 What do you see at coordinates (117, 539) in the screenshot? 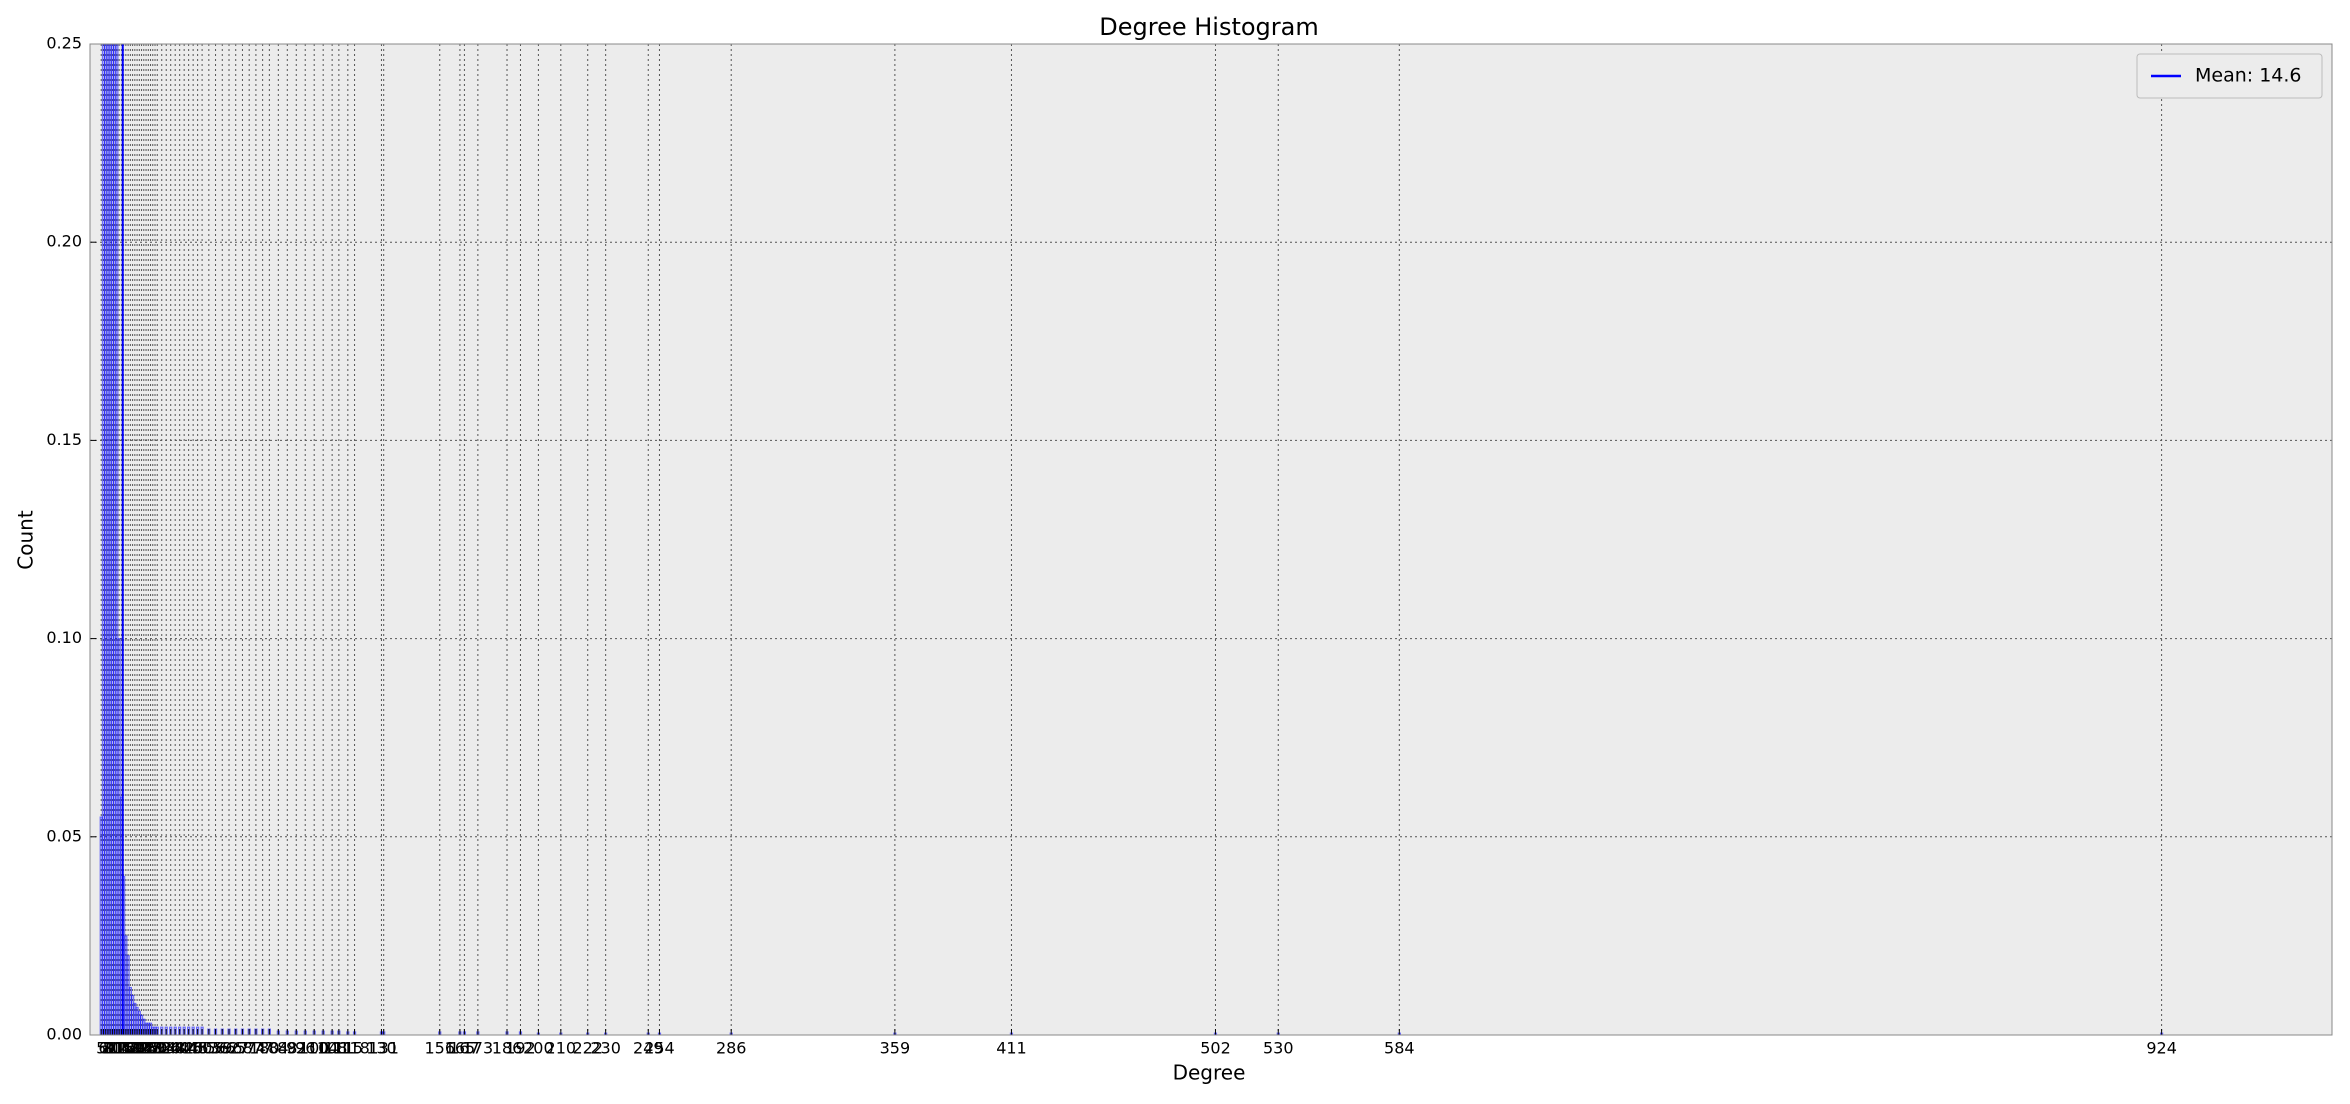
I see `bar` at bounding box center [117, 539].